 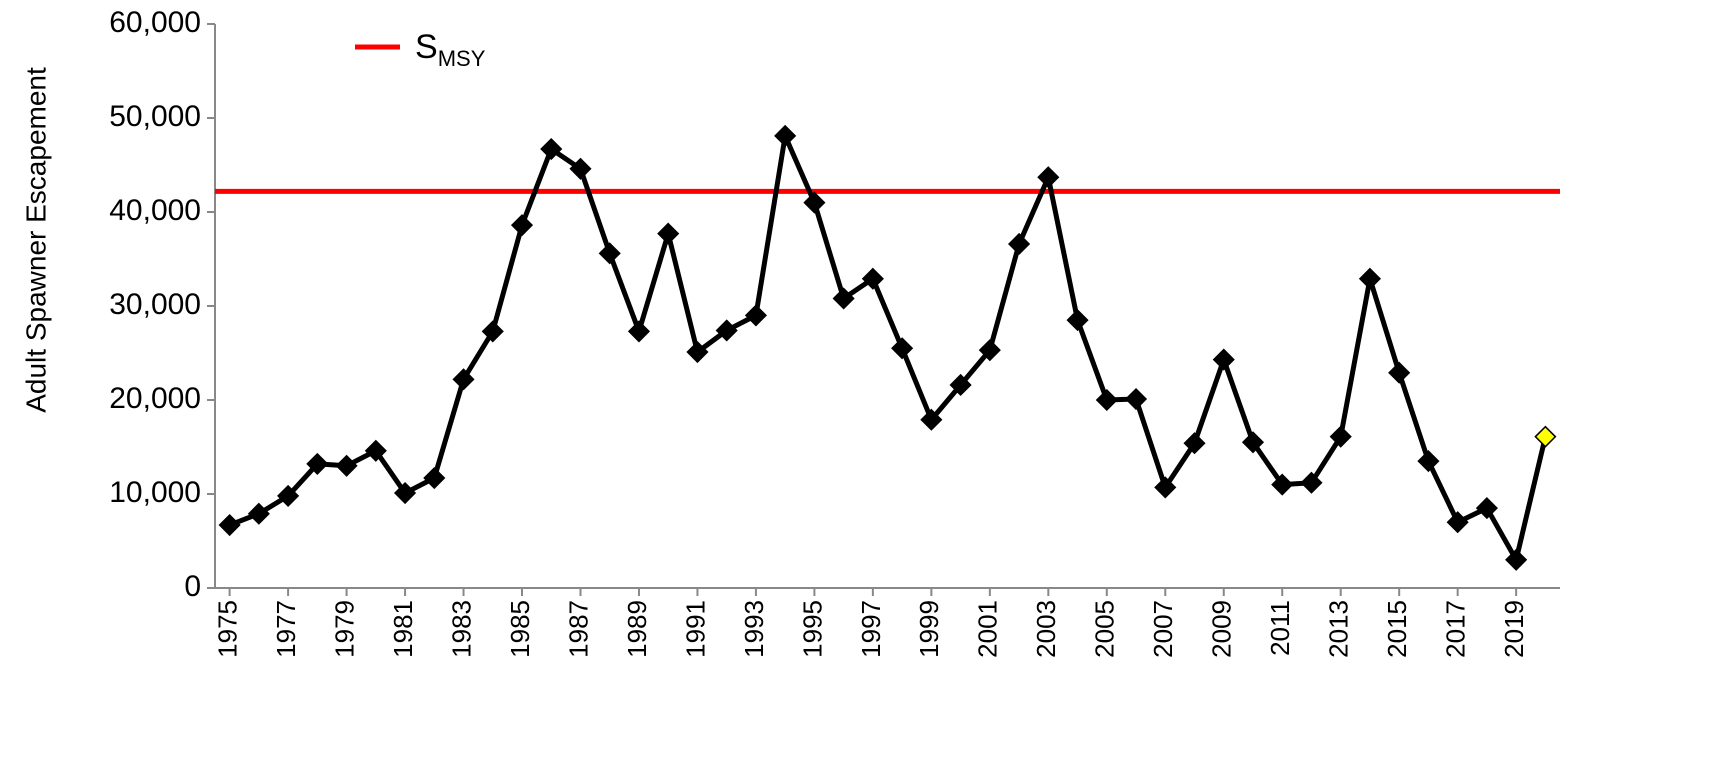 What do you see at coordinates (155, 210) in the screenshot?
I see `y-tick-label: 40,000` at bounding box center [155, 210].